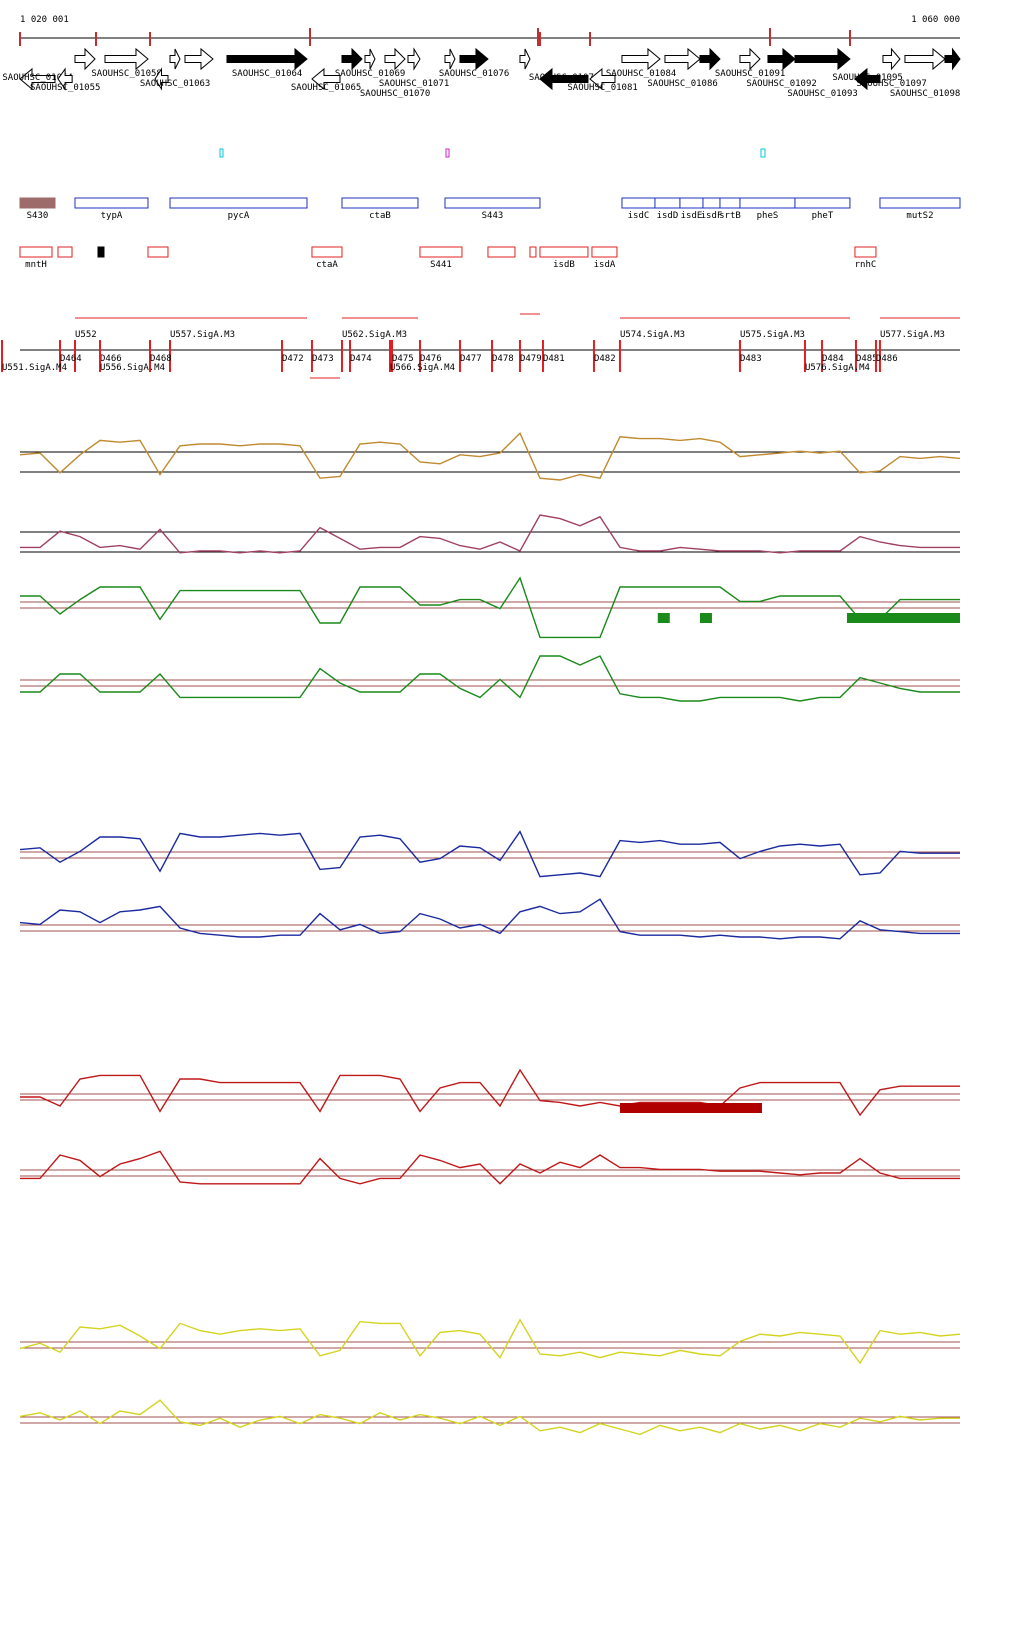  Describe the element at coordinates (822, 94) in the screenshot. I see `gene-label: SAOUHSC_01093` at that location.